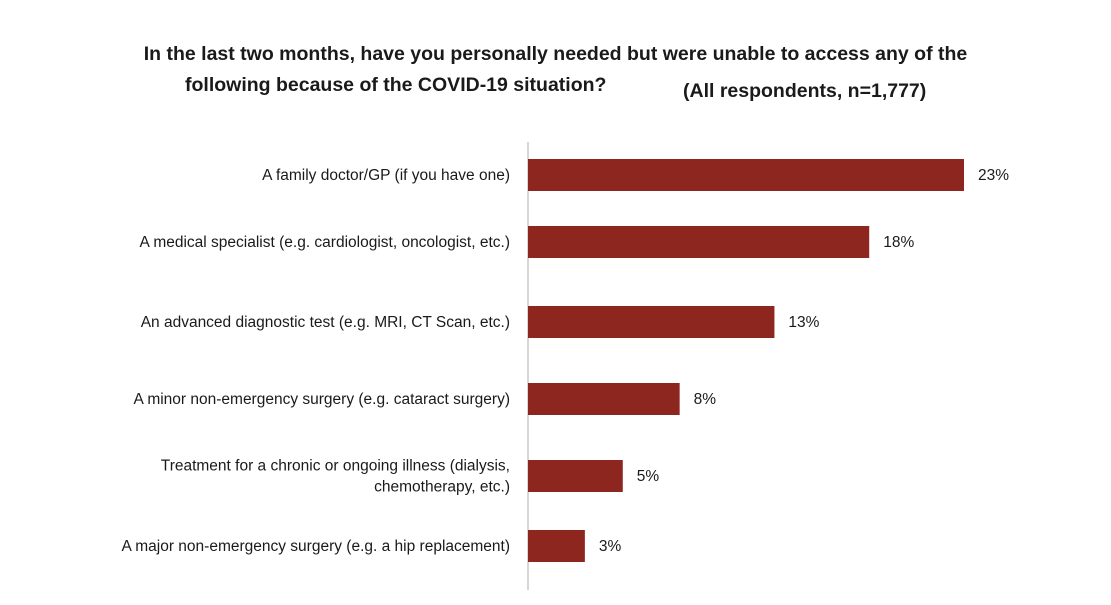 The image size is (1111, 605). What do you see at coordinates (386, 175) in the screenshot?
I see `category-label-1: A family doctor/GP (if you have one)` at bounding box center [386, 175].